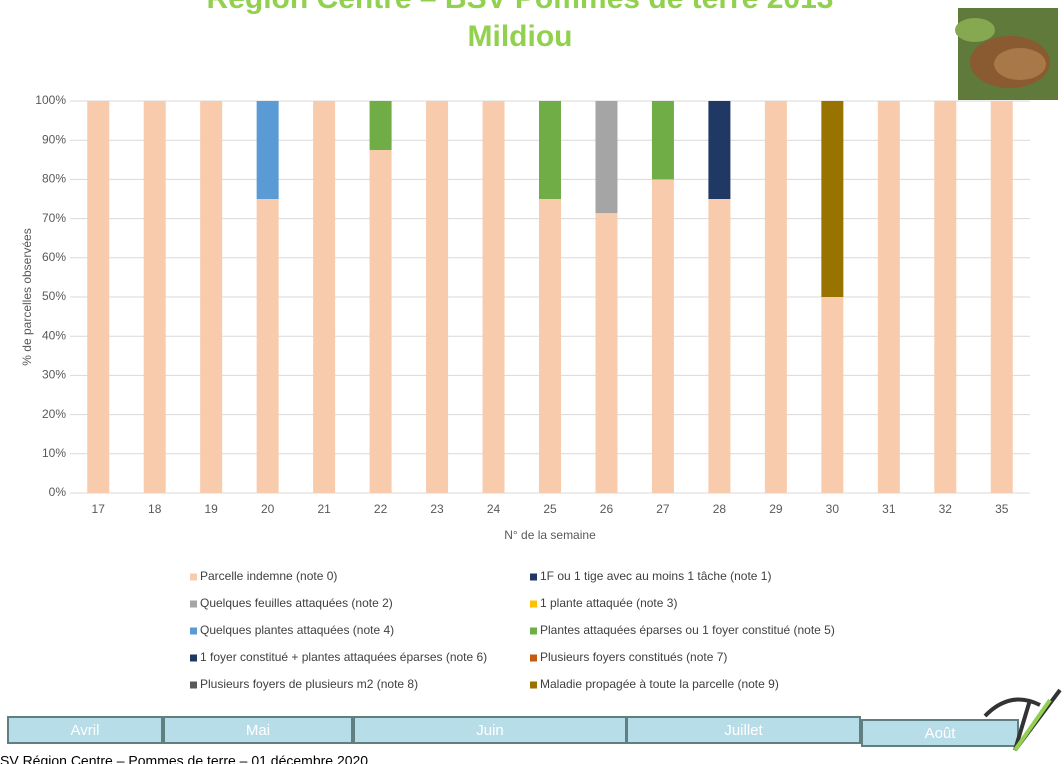 The image size is (1064, 764). I want to click on legend-label: Parcelle indemne (note 0), so click(268, 576).